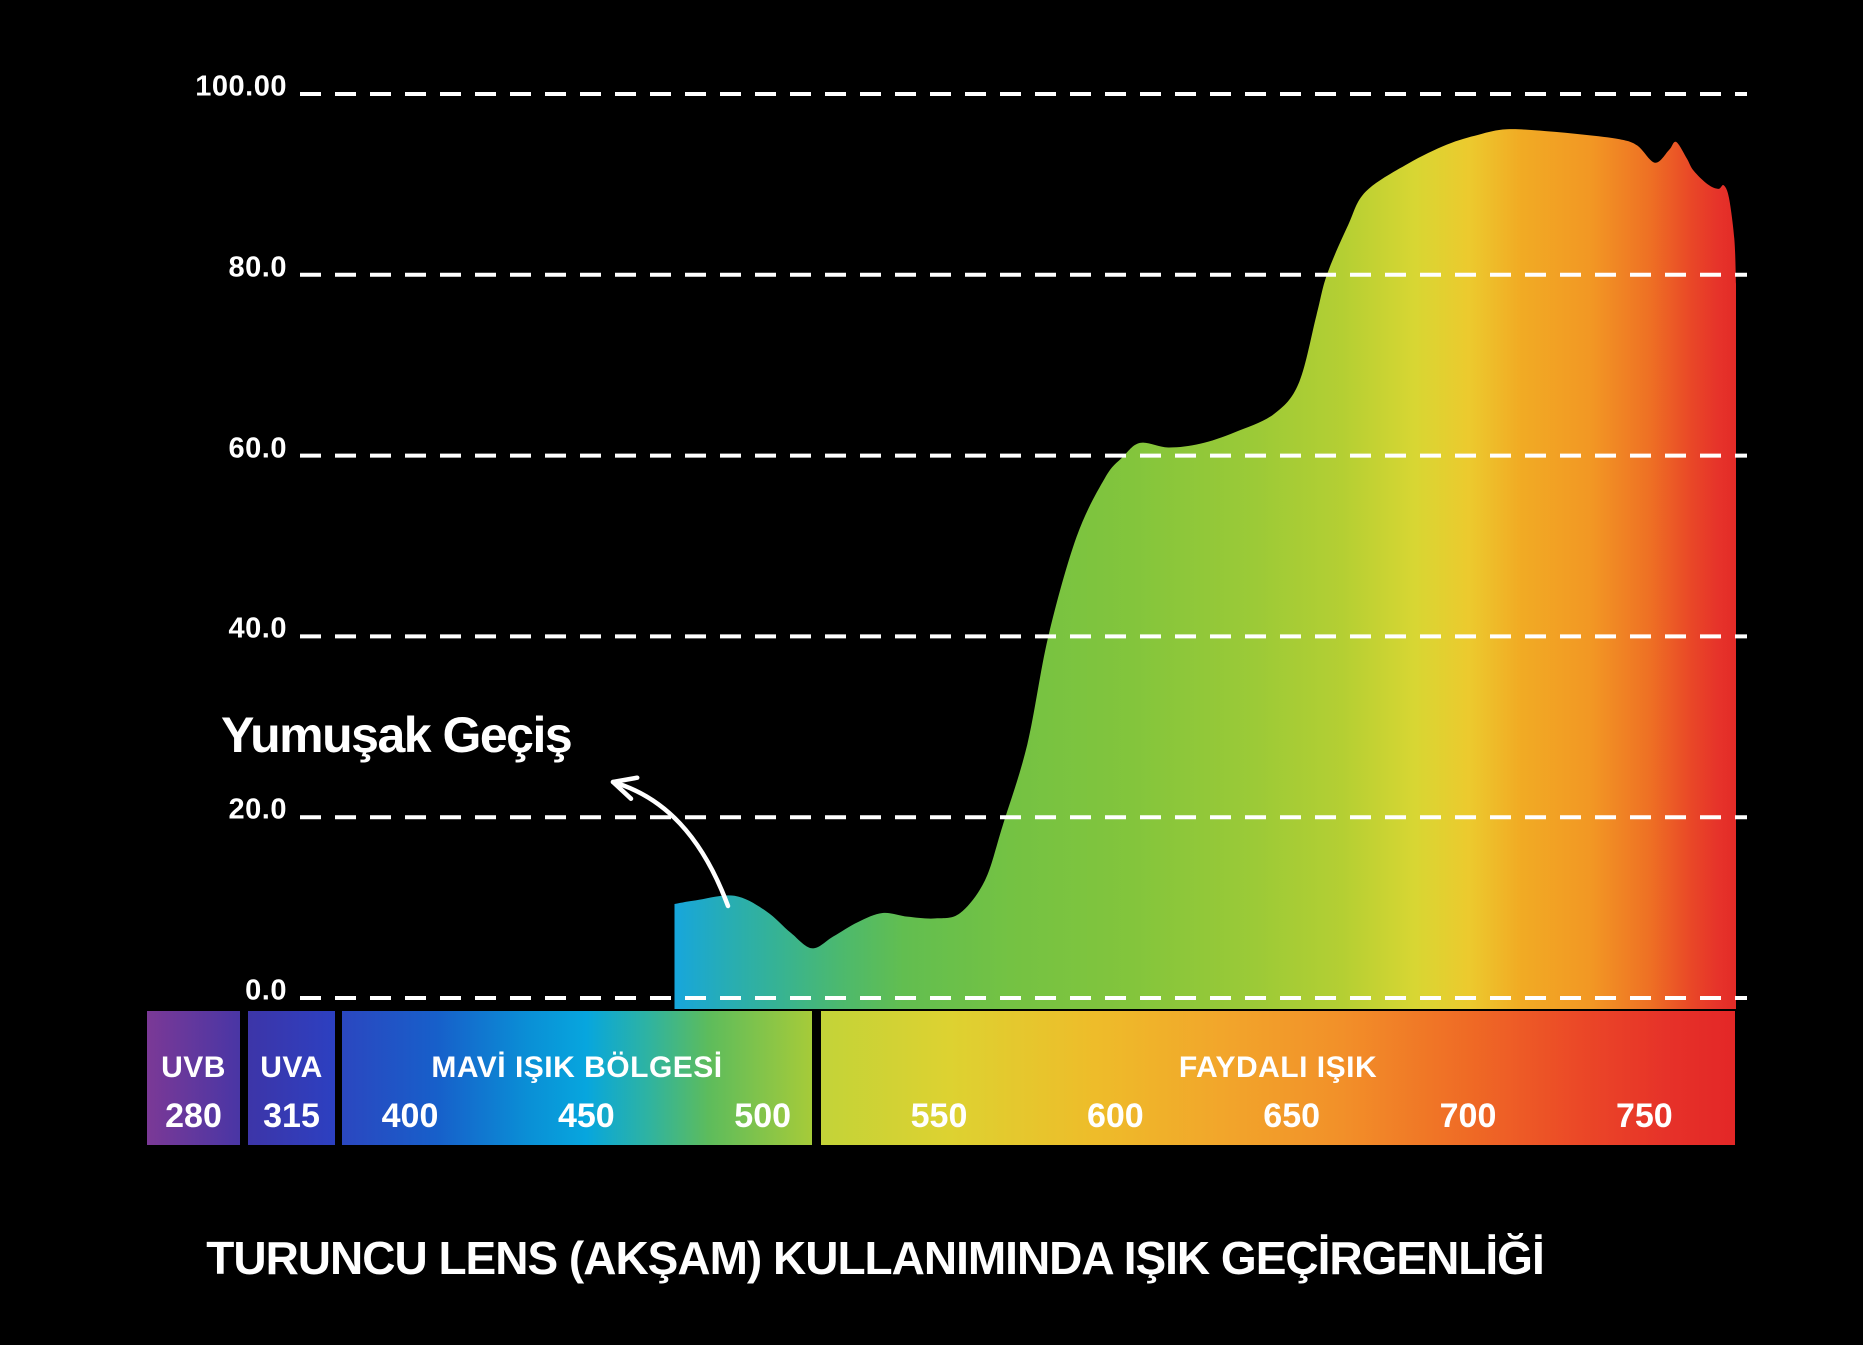 The image size is (1863, 1345). Describe the element at coordinates (1115, 1116) in the screenshot. I see `wavelength-tick: 600` at that location.